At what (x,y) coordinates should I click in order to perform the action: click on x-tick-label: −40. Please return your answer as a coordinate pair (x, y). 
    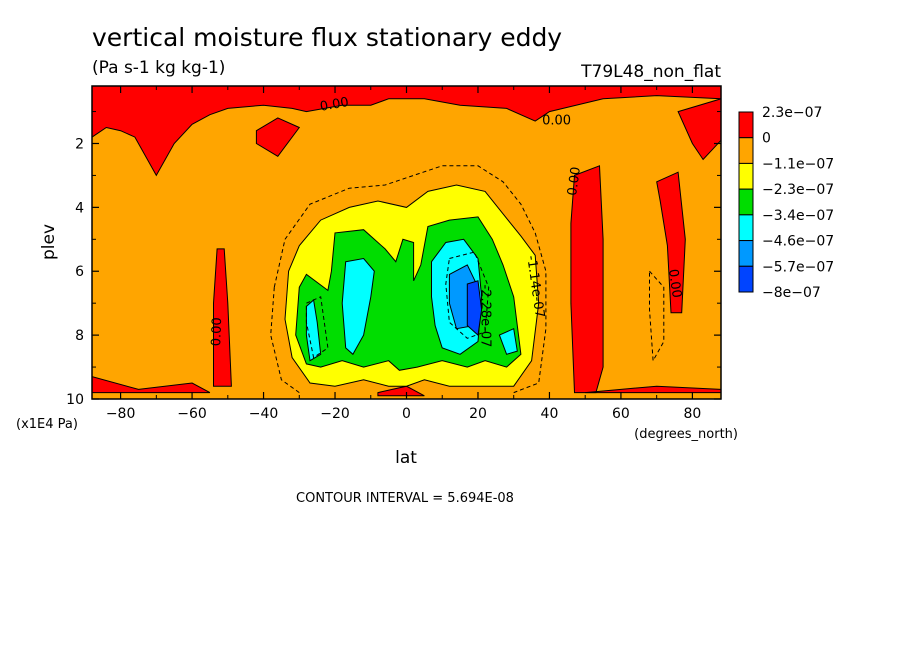
    Looking at the image, I should click on (264, 414).